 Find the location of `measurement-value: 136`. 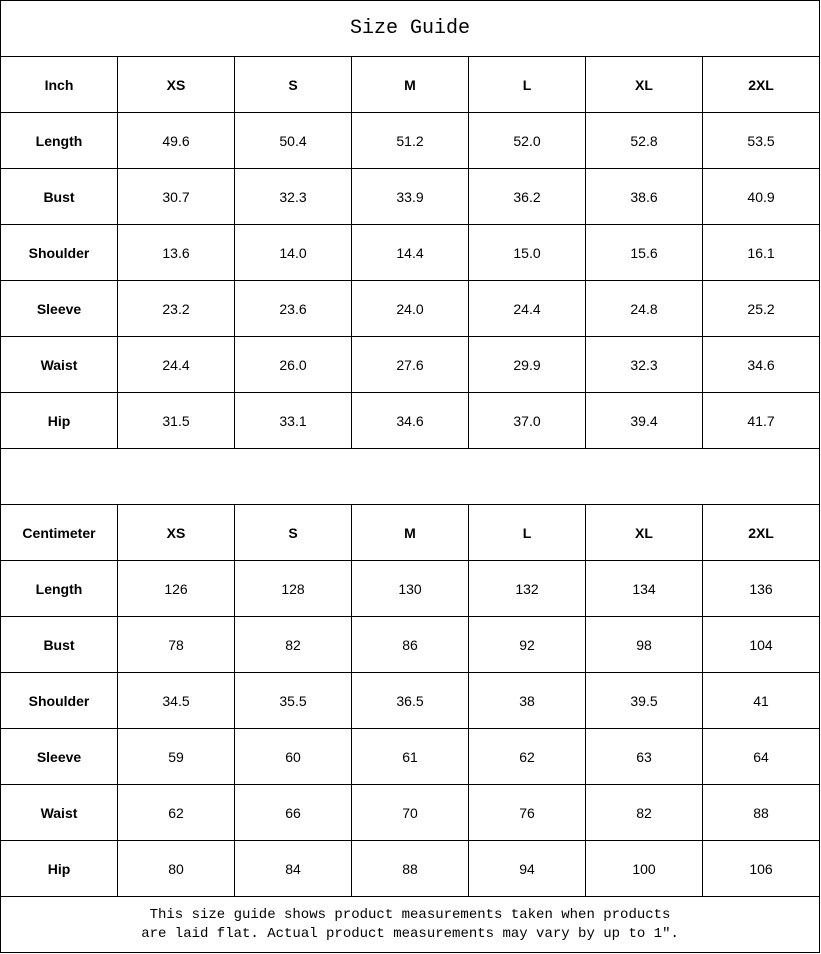

measurement-value: 136 is located at coordinates (761, 588).